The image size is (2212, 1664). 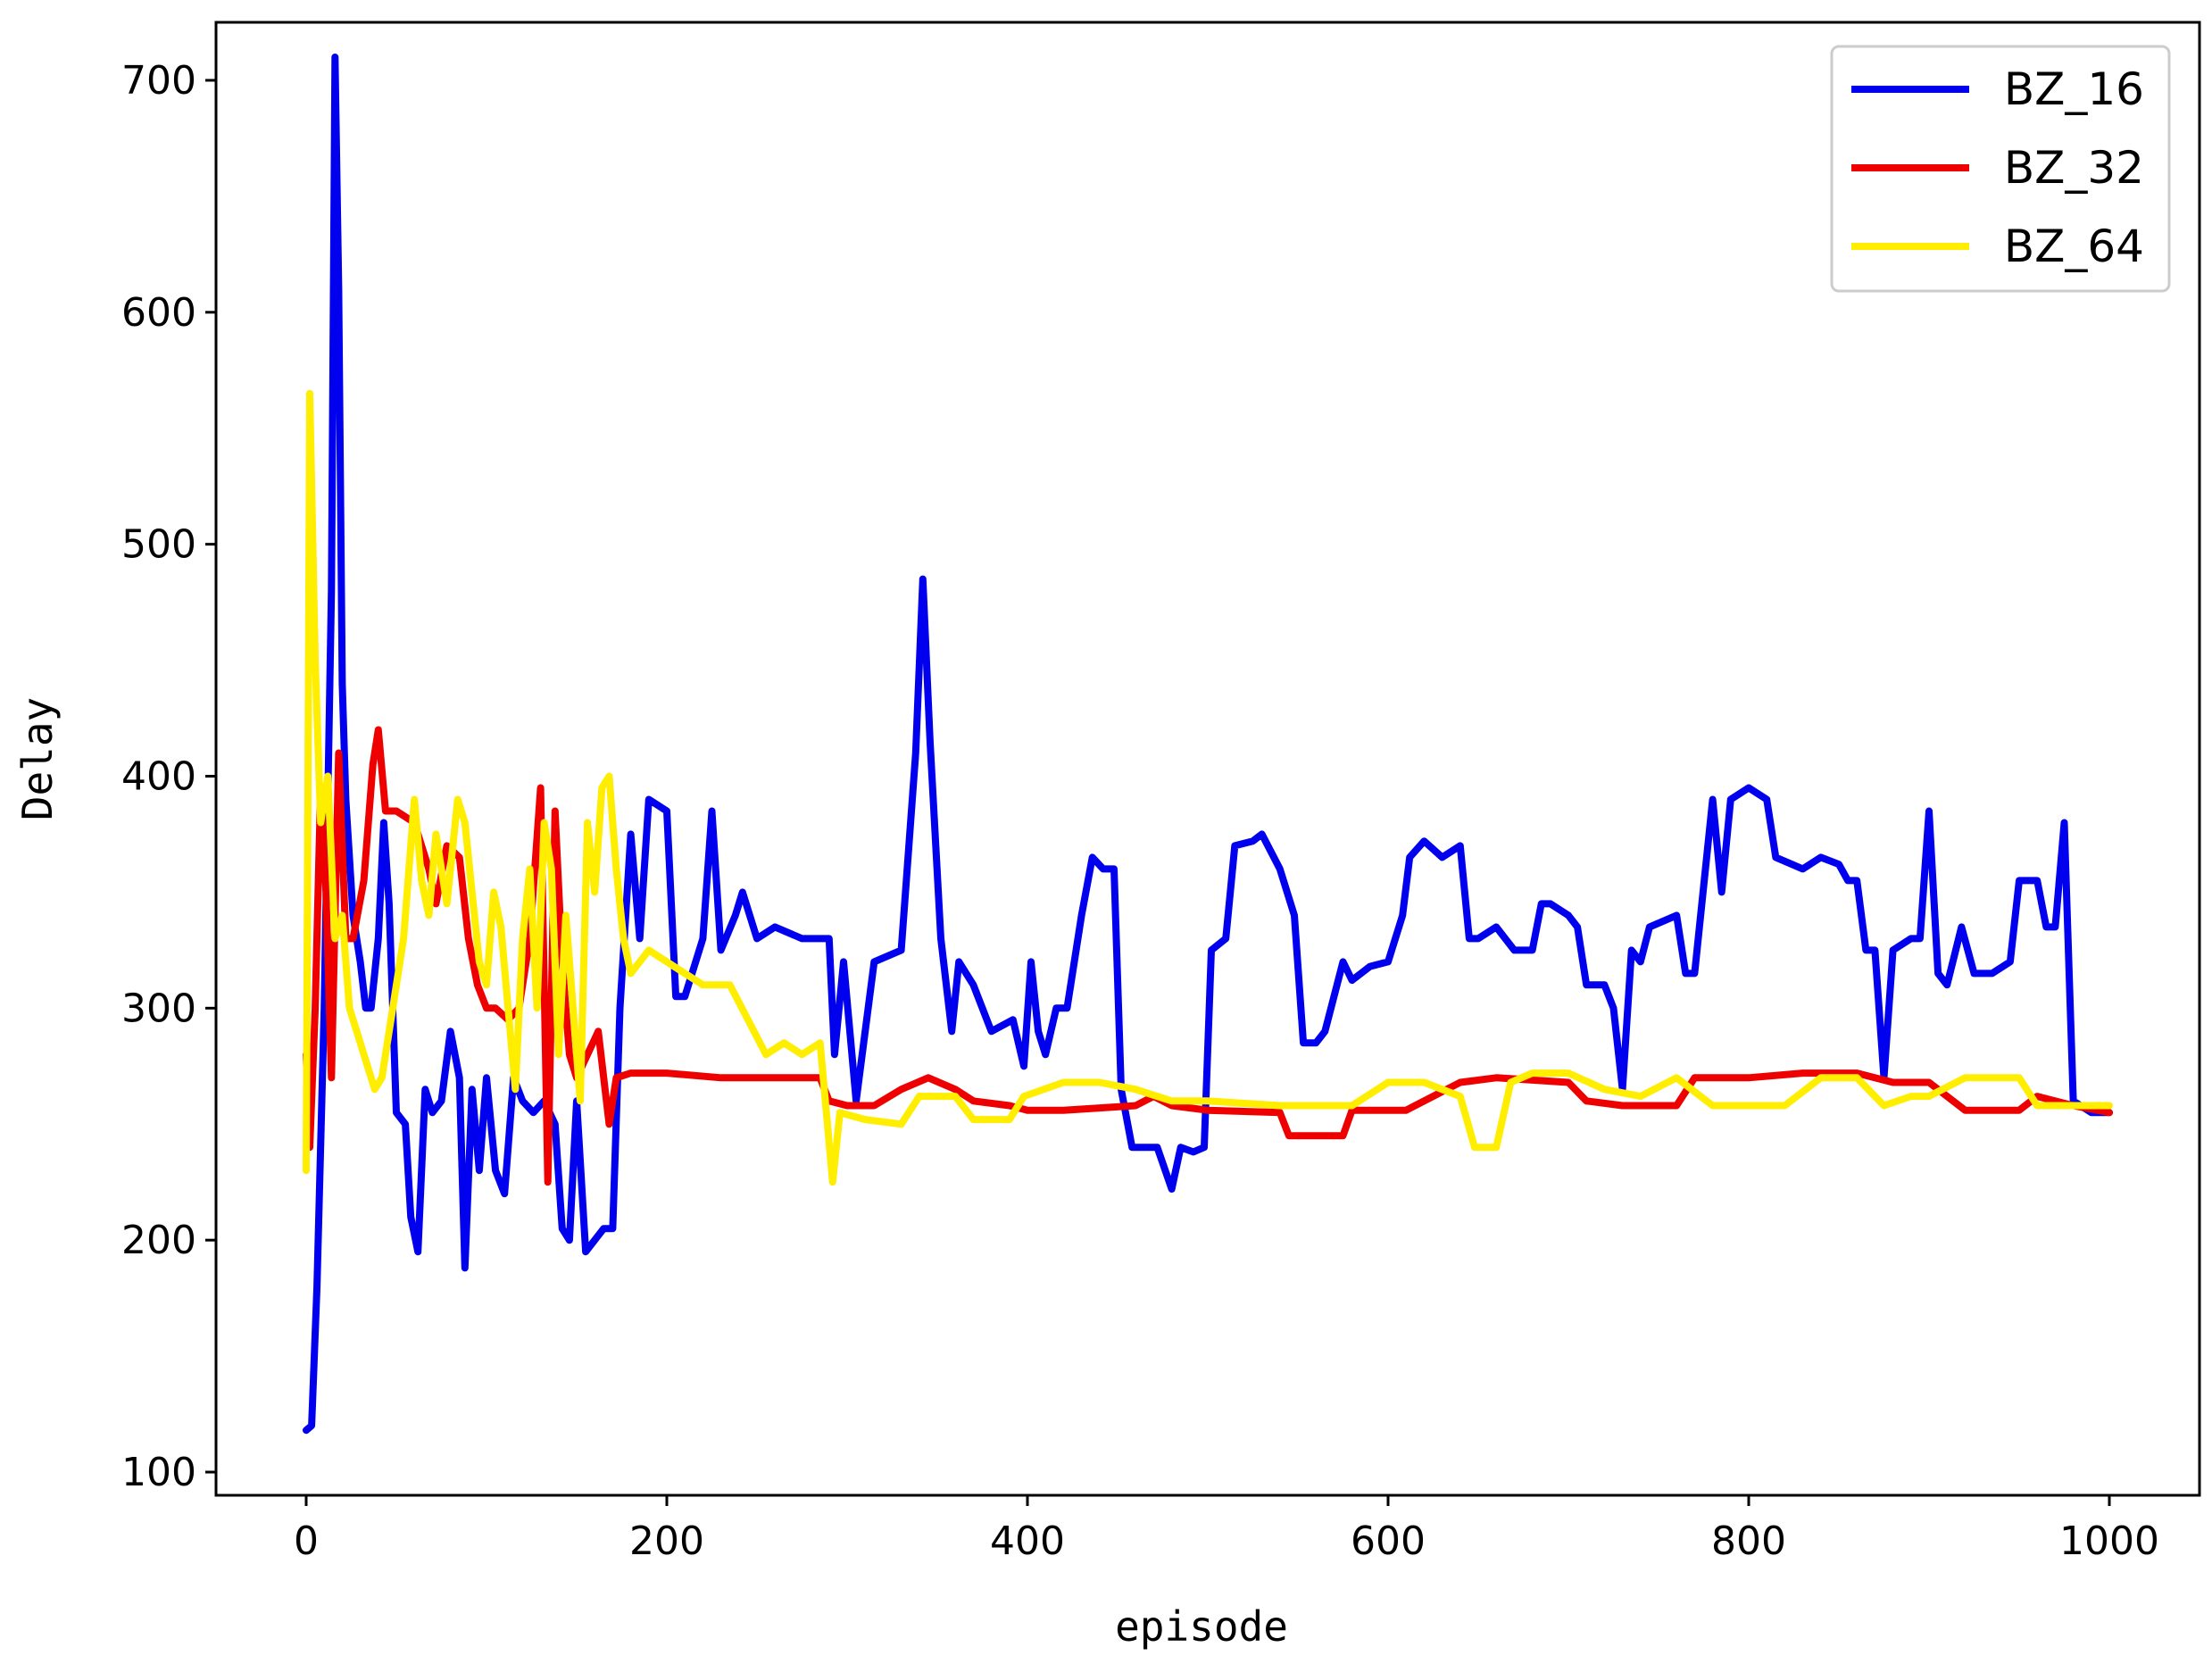 What do you see at coordinates (158, 1009) in the screenshot?
I see `y-tick-label: 300` at bounding box center [158, 1009].